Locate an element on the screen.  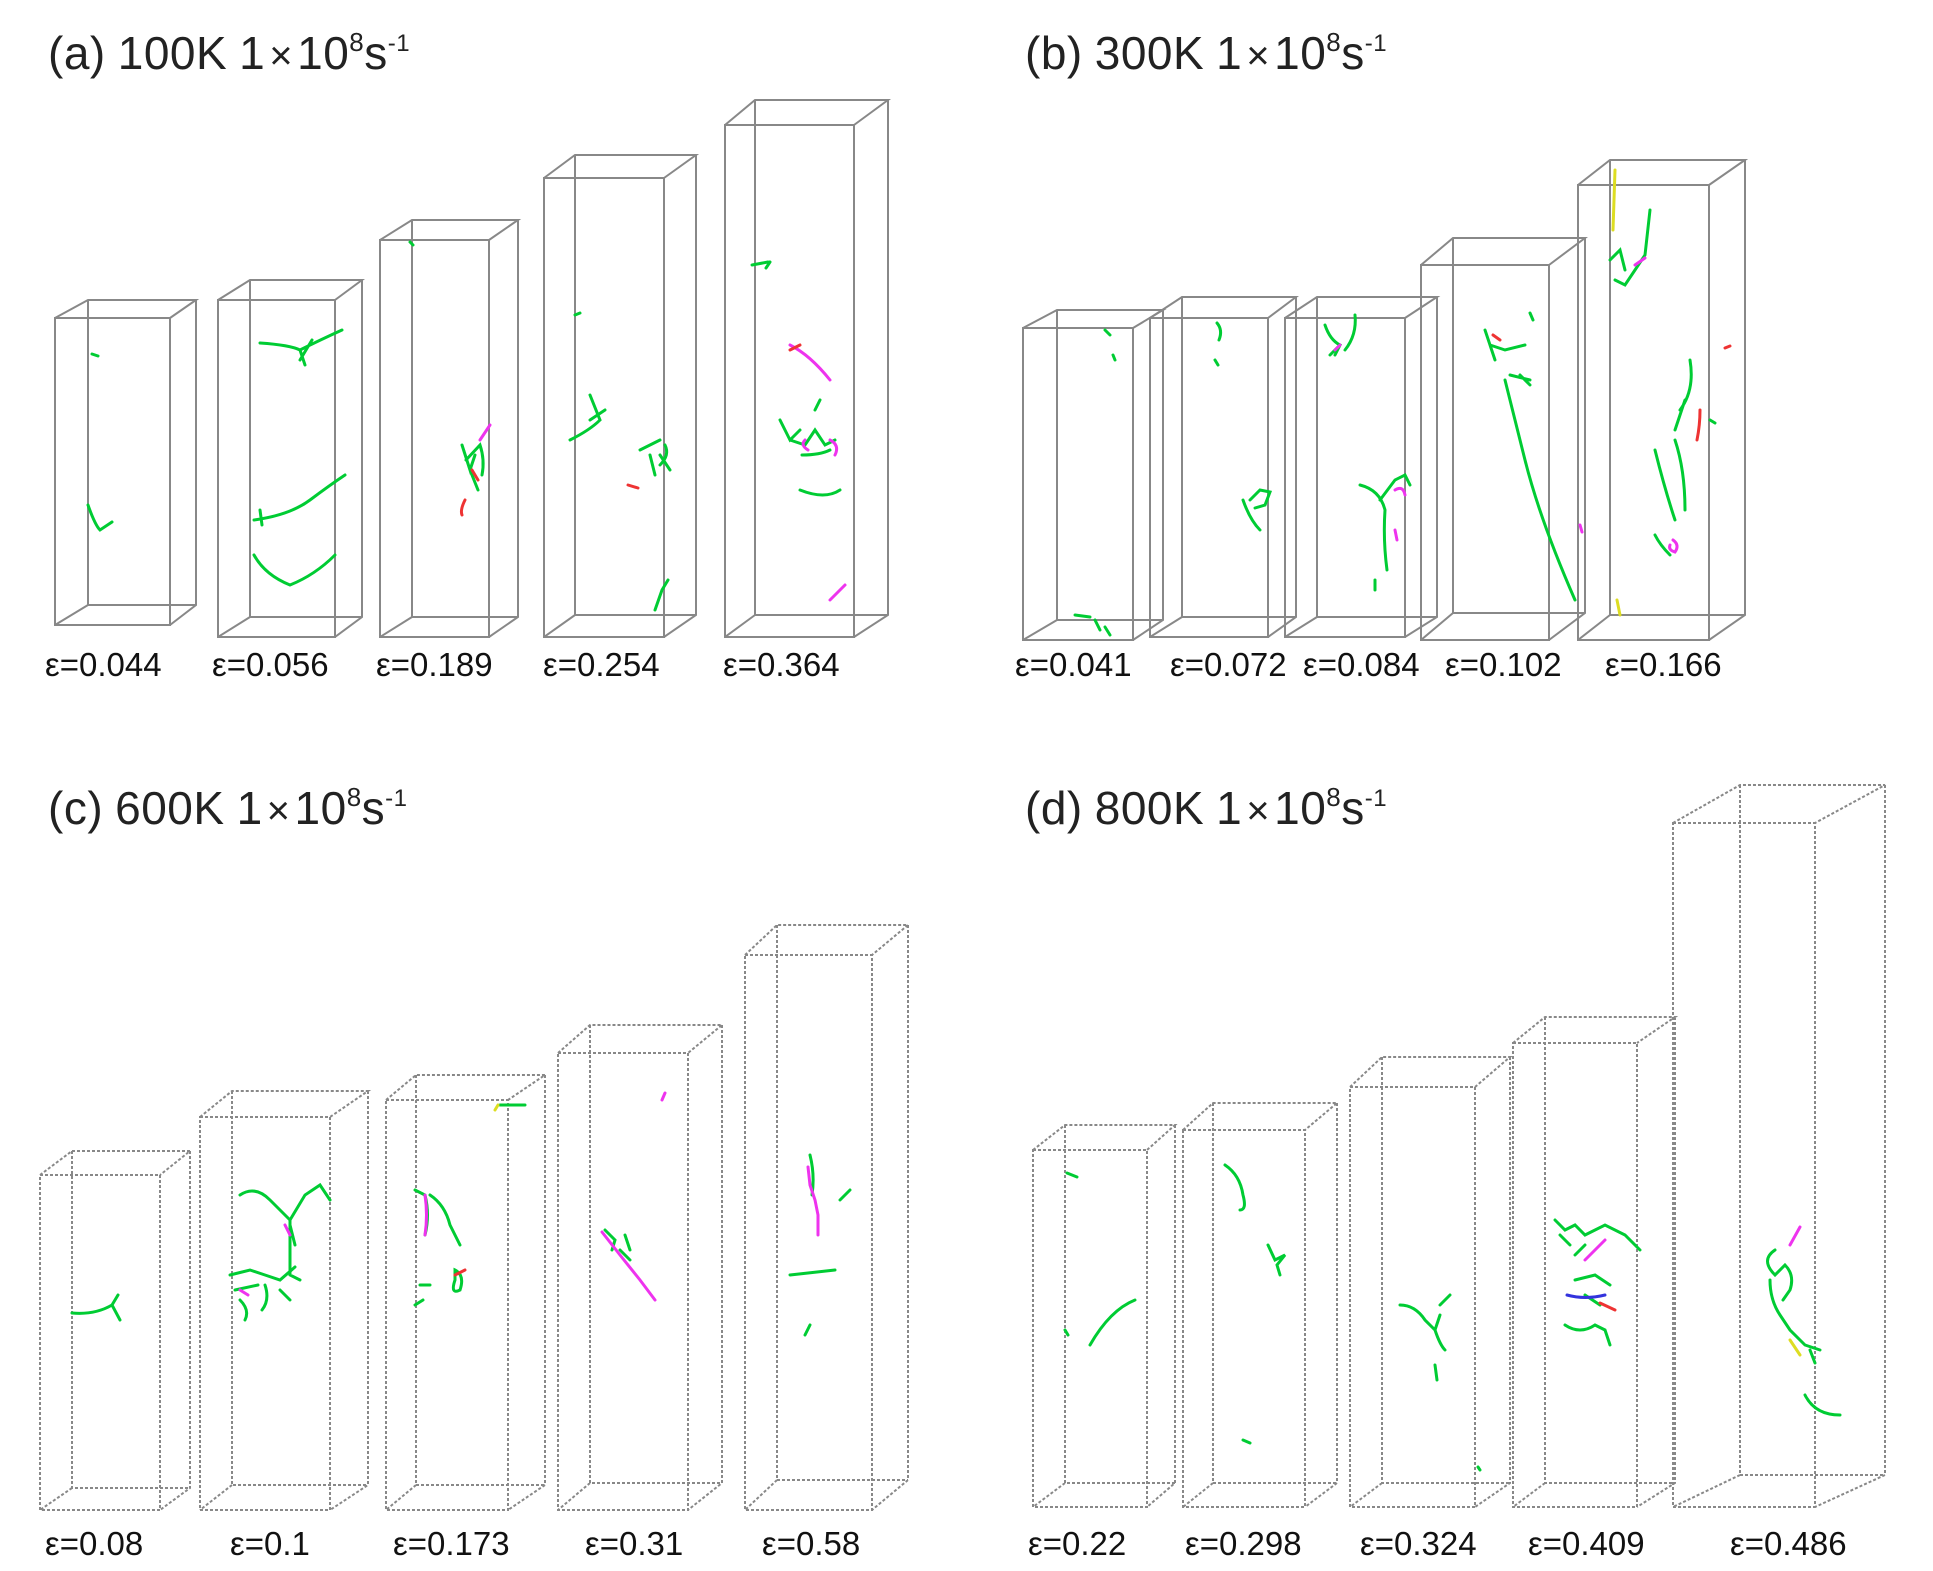
simulation-cell-c3 is located at coordinates (467, 1292).